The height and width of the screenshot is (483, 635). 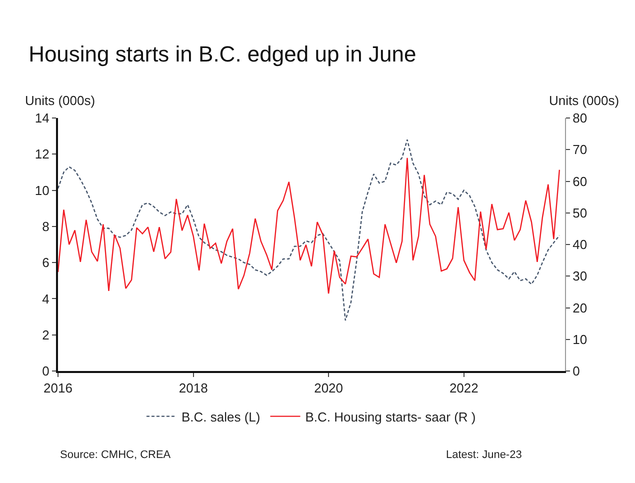 I want to click on text: Latest: June-23, so click(x=484, y=455).